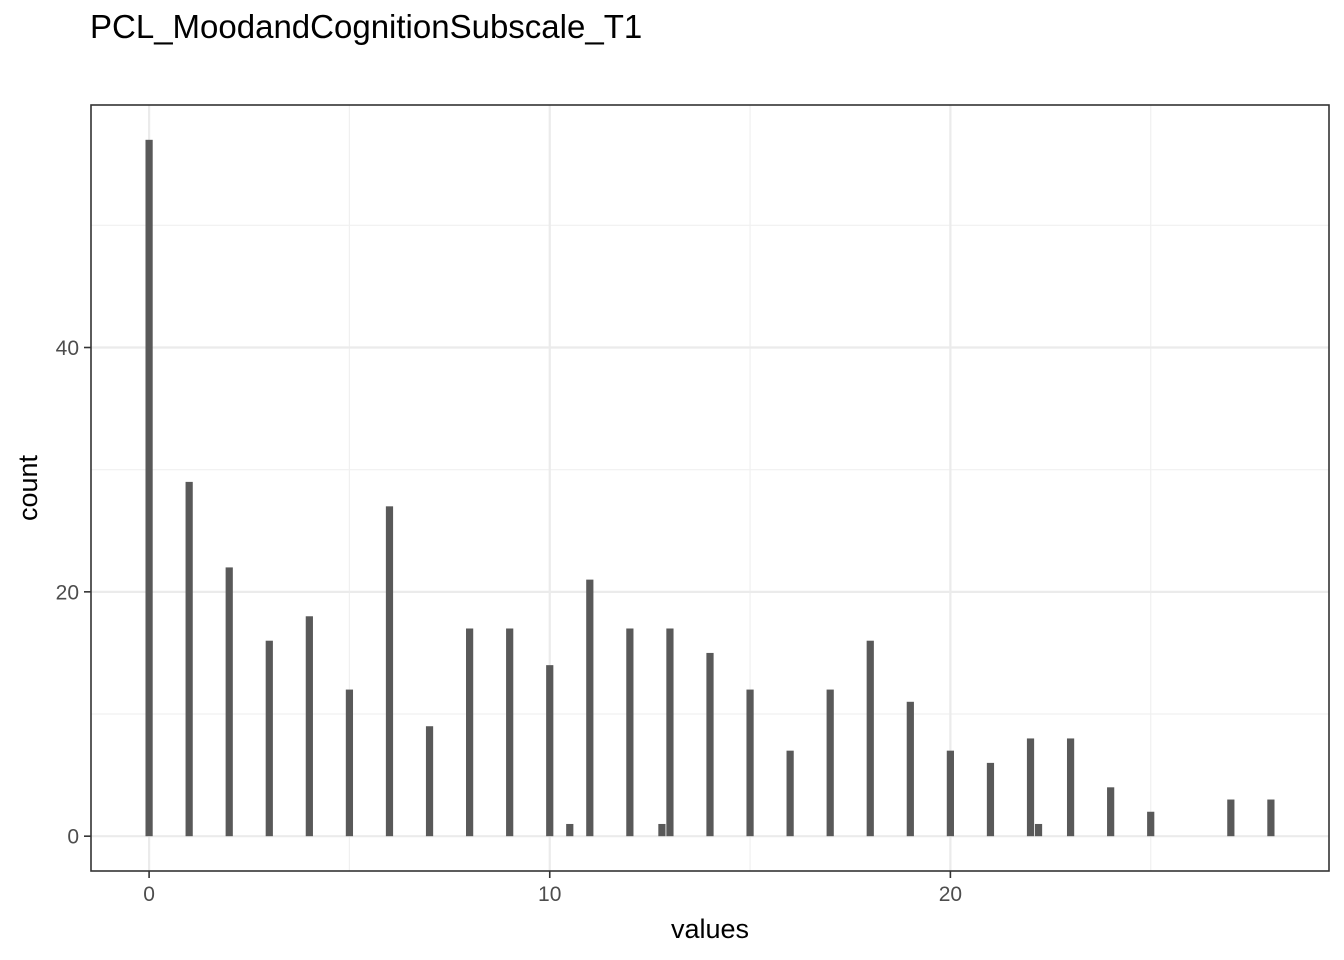  Describe the element at coordinates (149, 894) in the screenshot. I see `x-tick-label: 0` at that location.